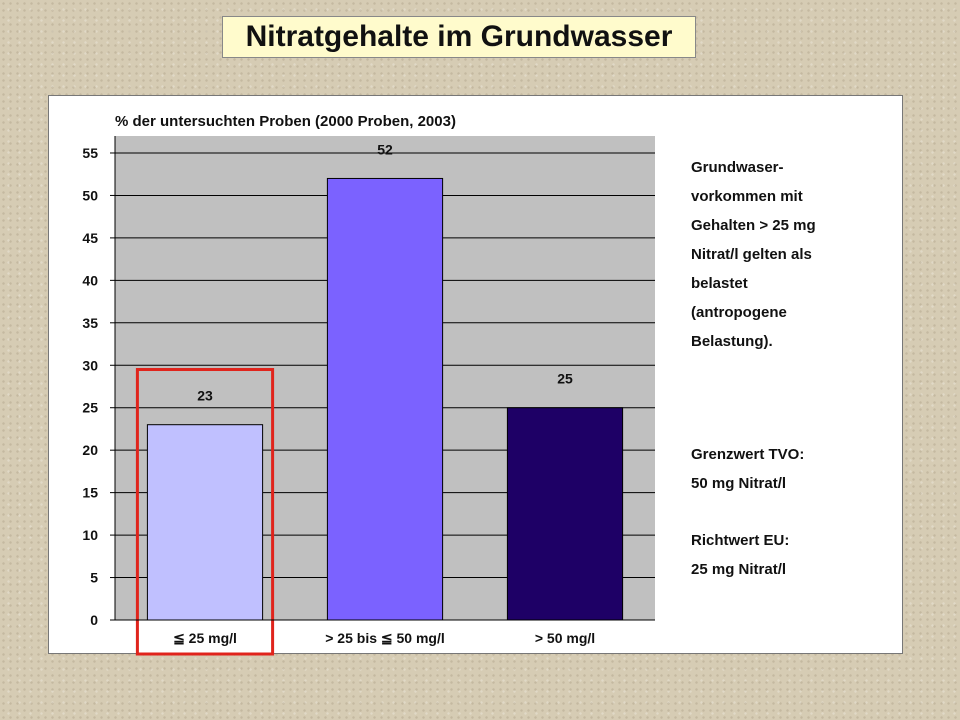  Describe the element at coordinates (385, 638) in the screenshot. I see `x-tick-label: > 25 bis ≦ 50 mg/l` at that location.